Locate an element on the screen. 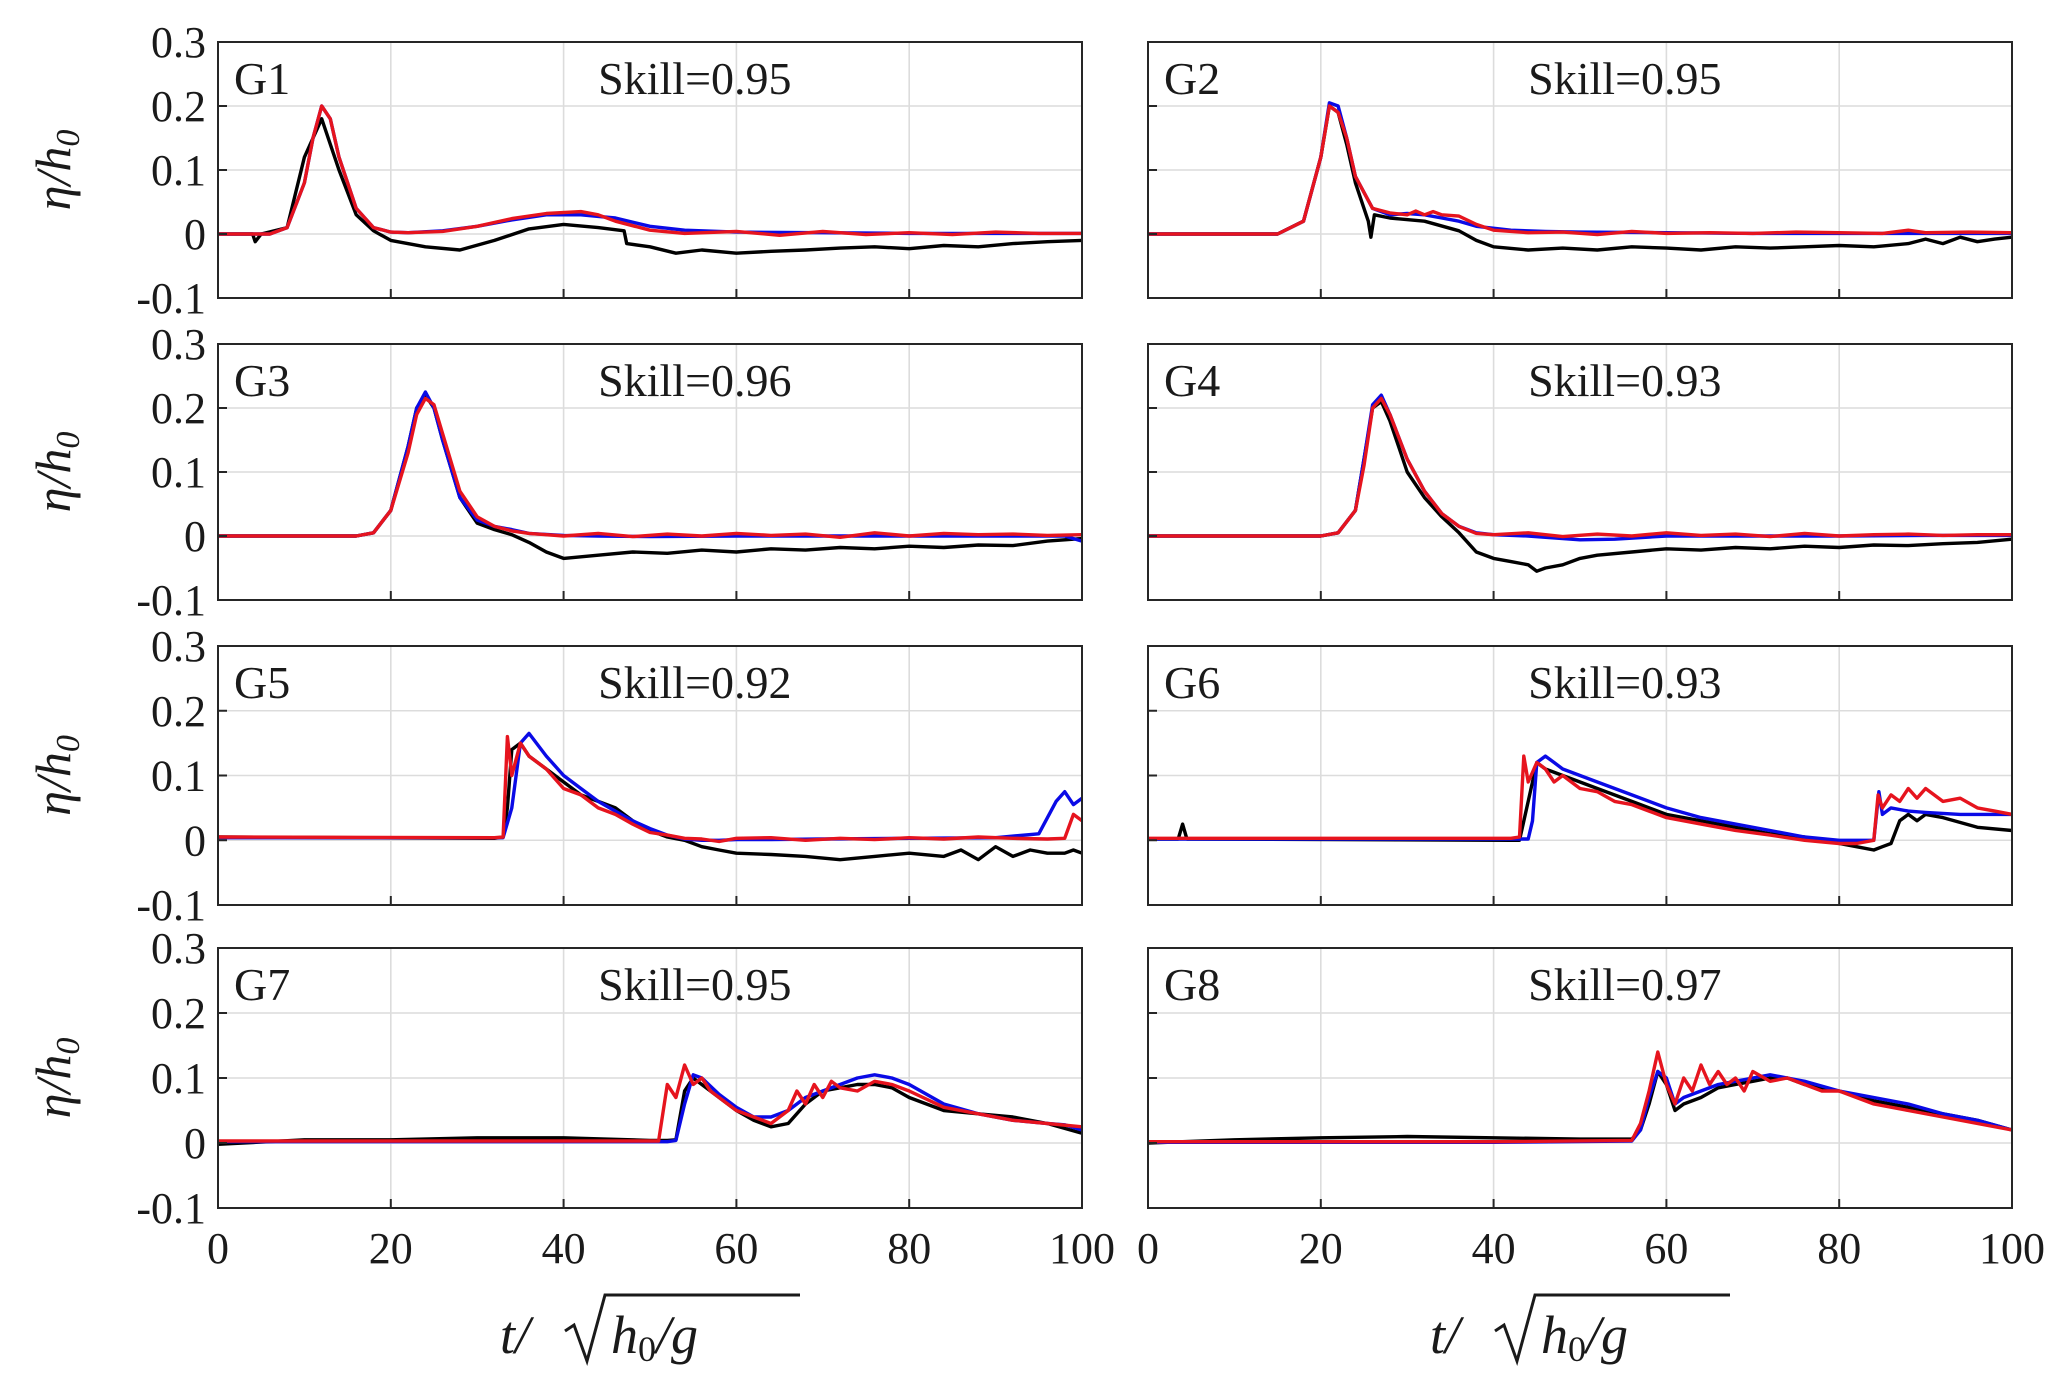  series-line-blue is located at coordinates (1580, 798).